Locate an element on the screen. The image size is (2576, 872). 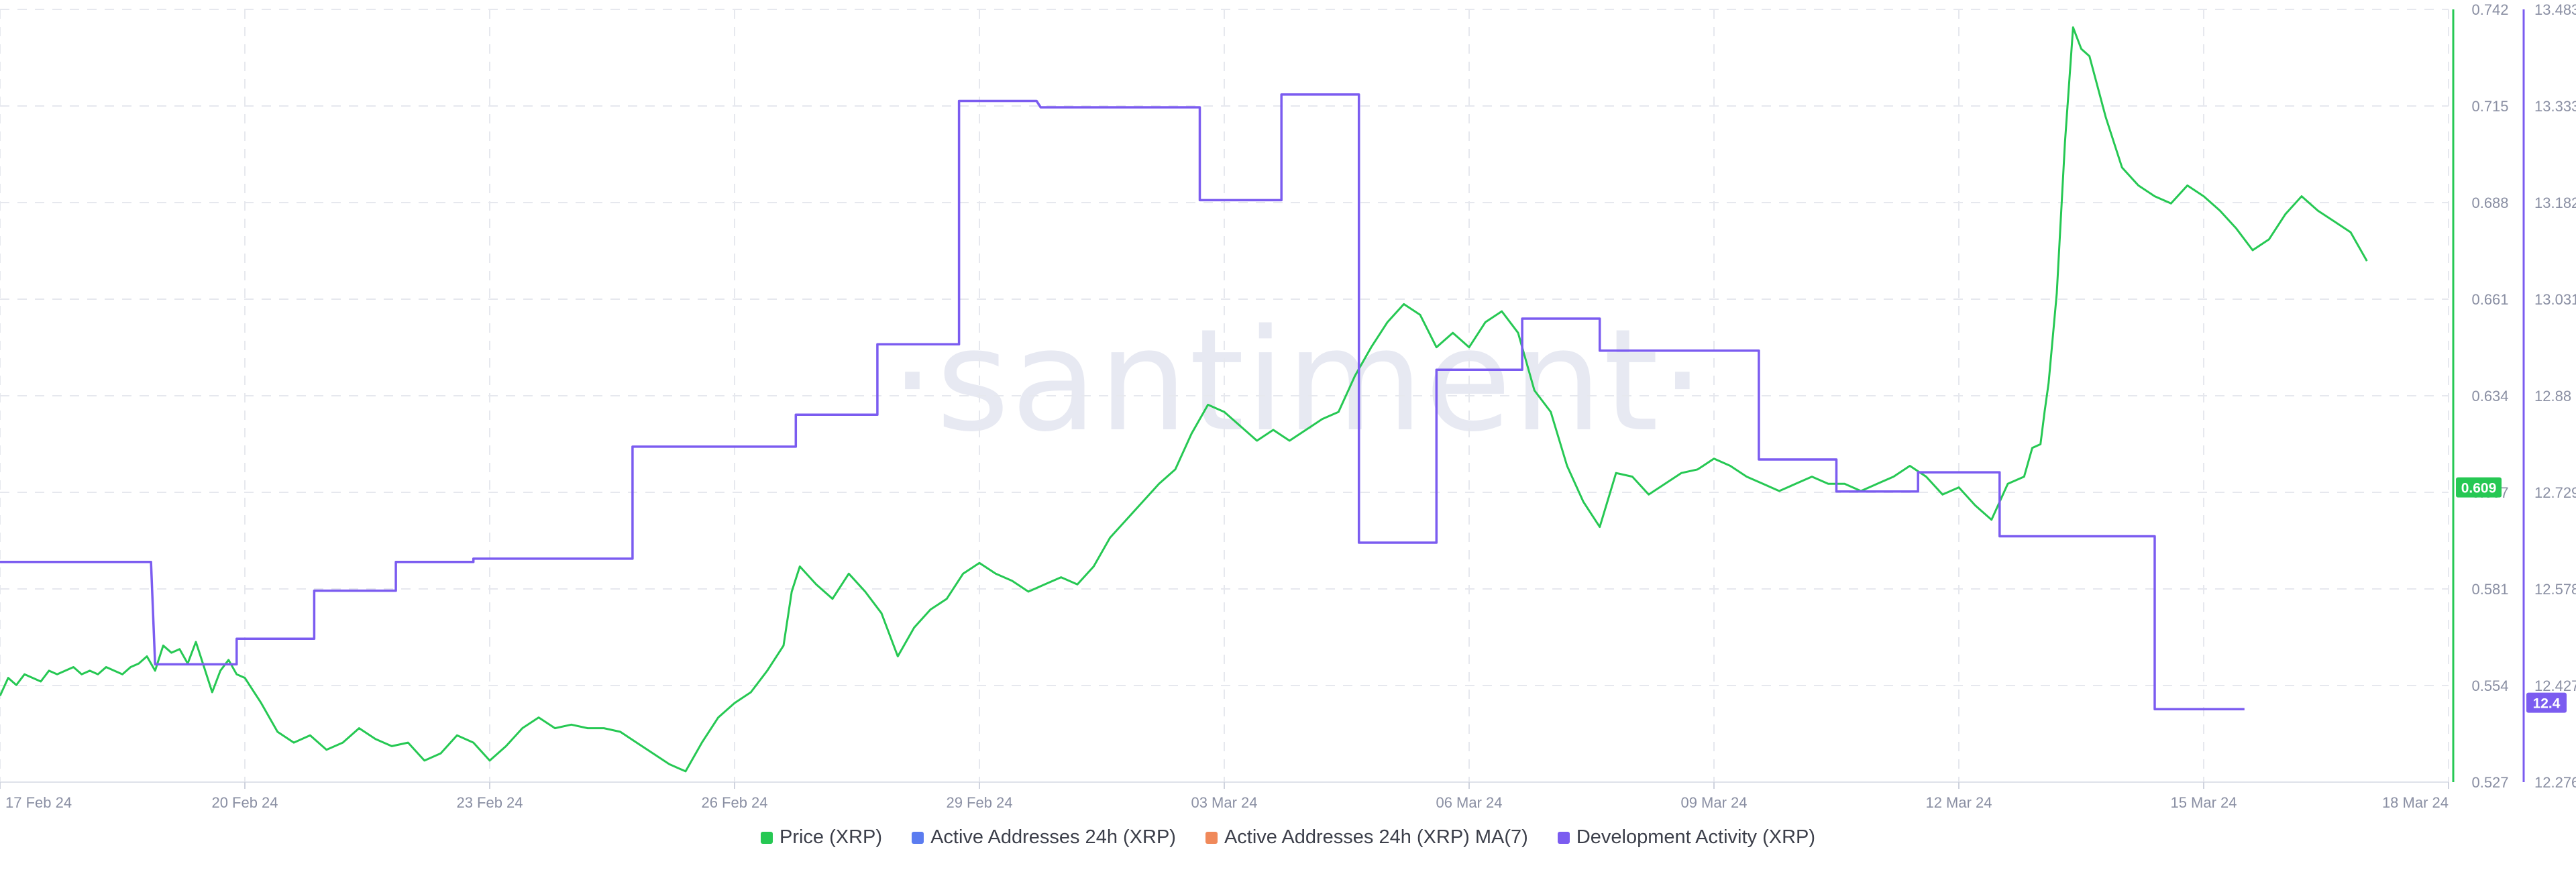
legend-item: Active Addresses 24h (XRP) is located at coordinates (1044, 837).